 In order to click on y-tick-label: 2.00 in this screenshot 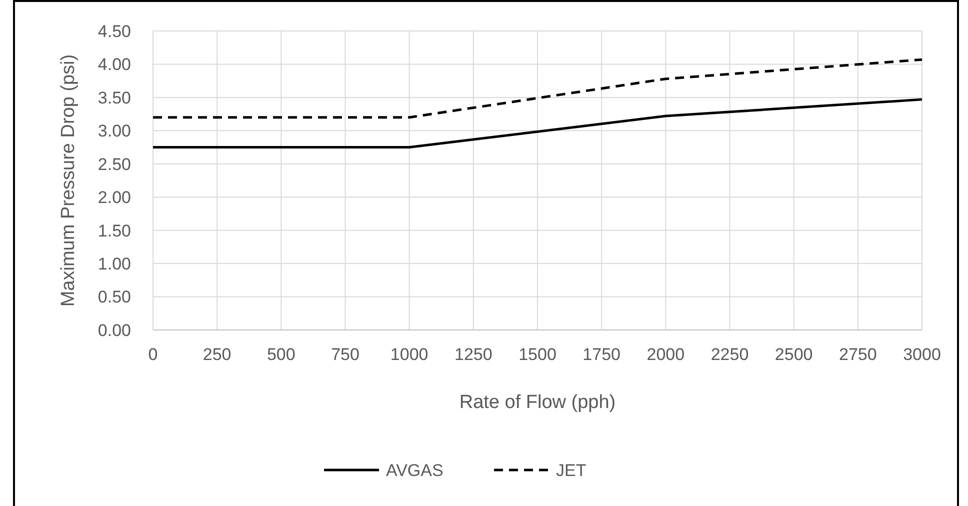, I will do `click(114, 198)`.